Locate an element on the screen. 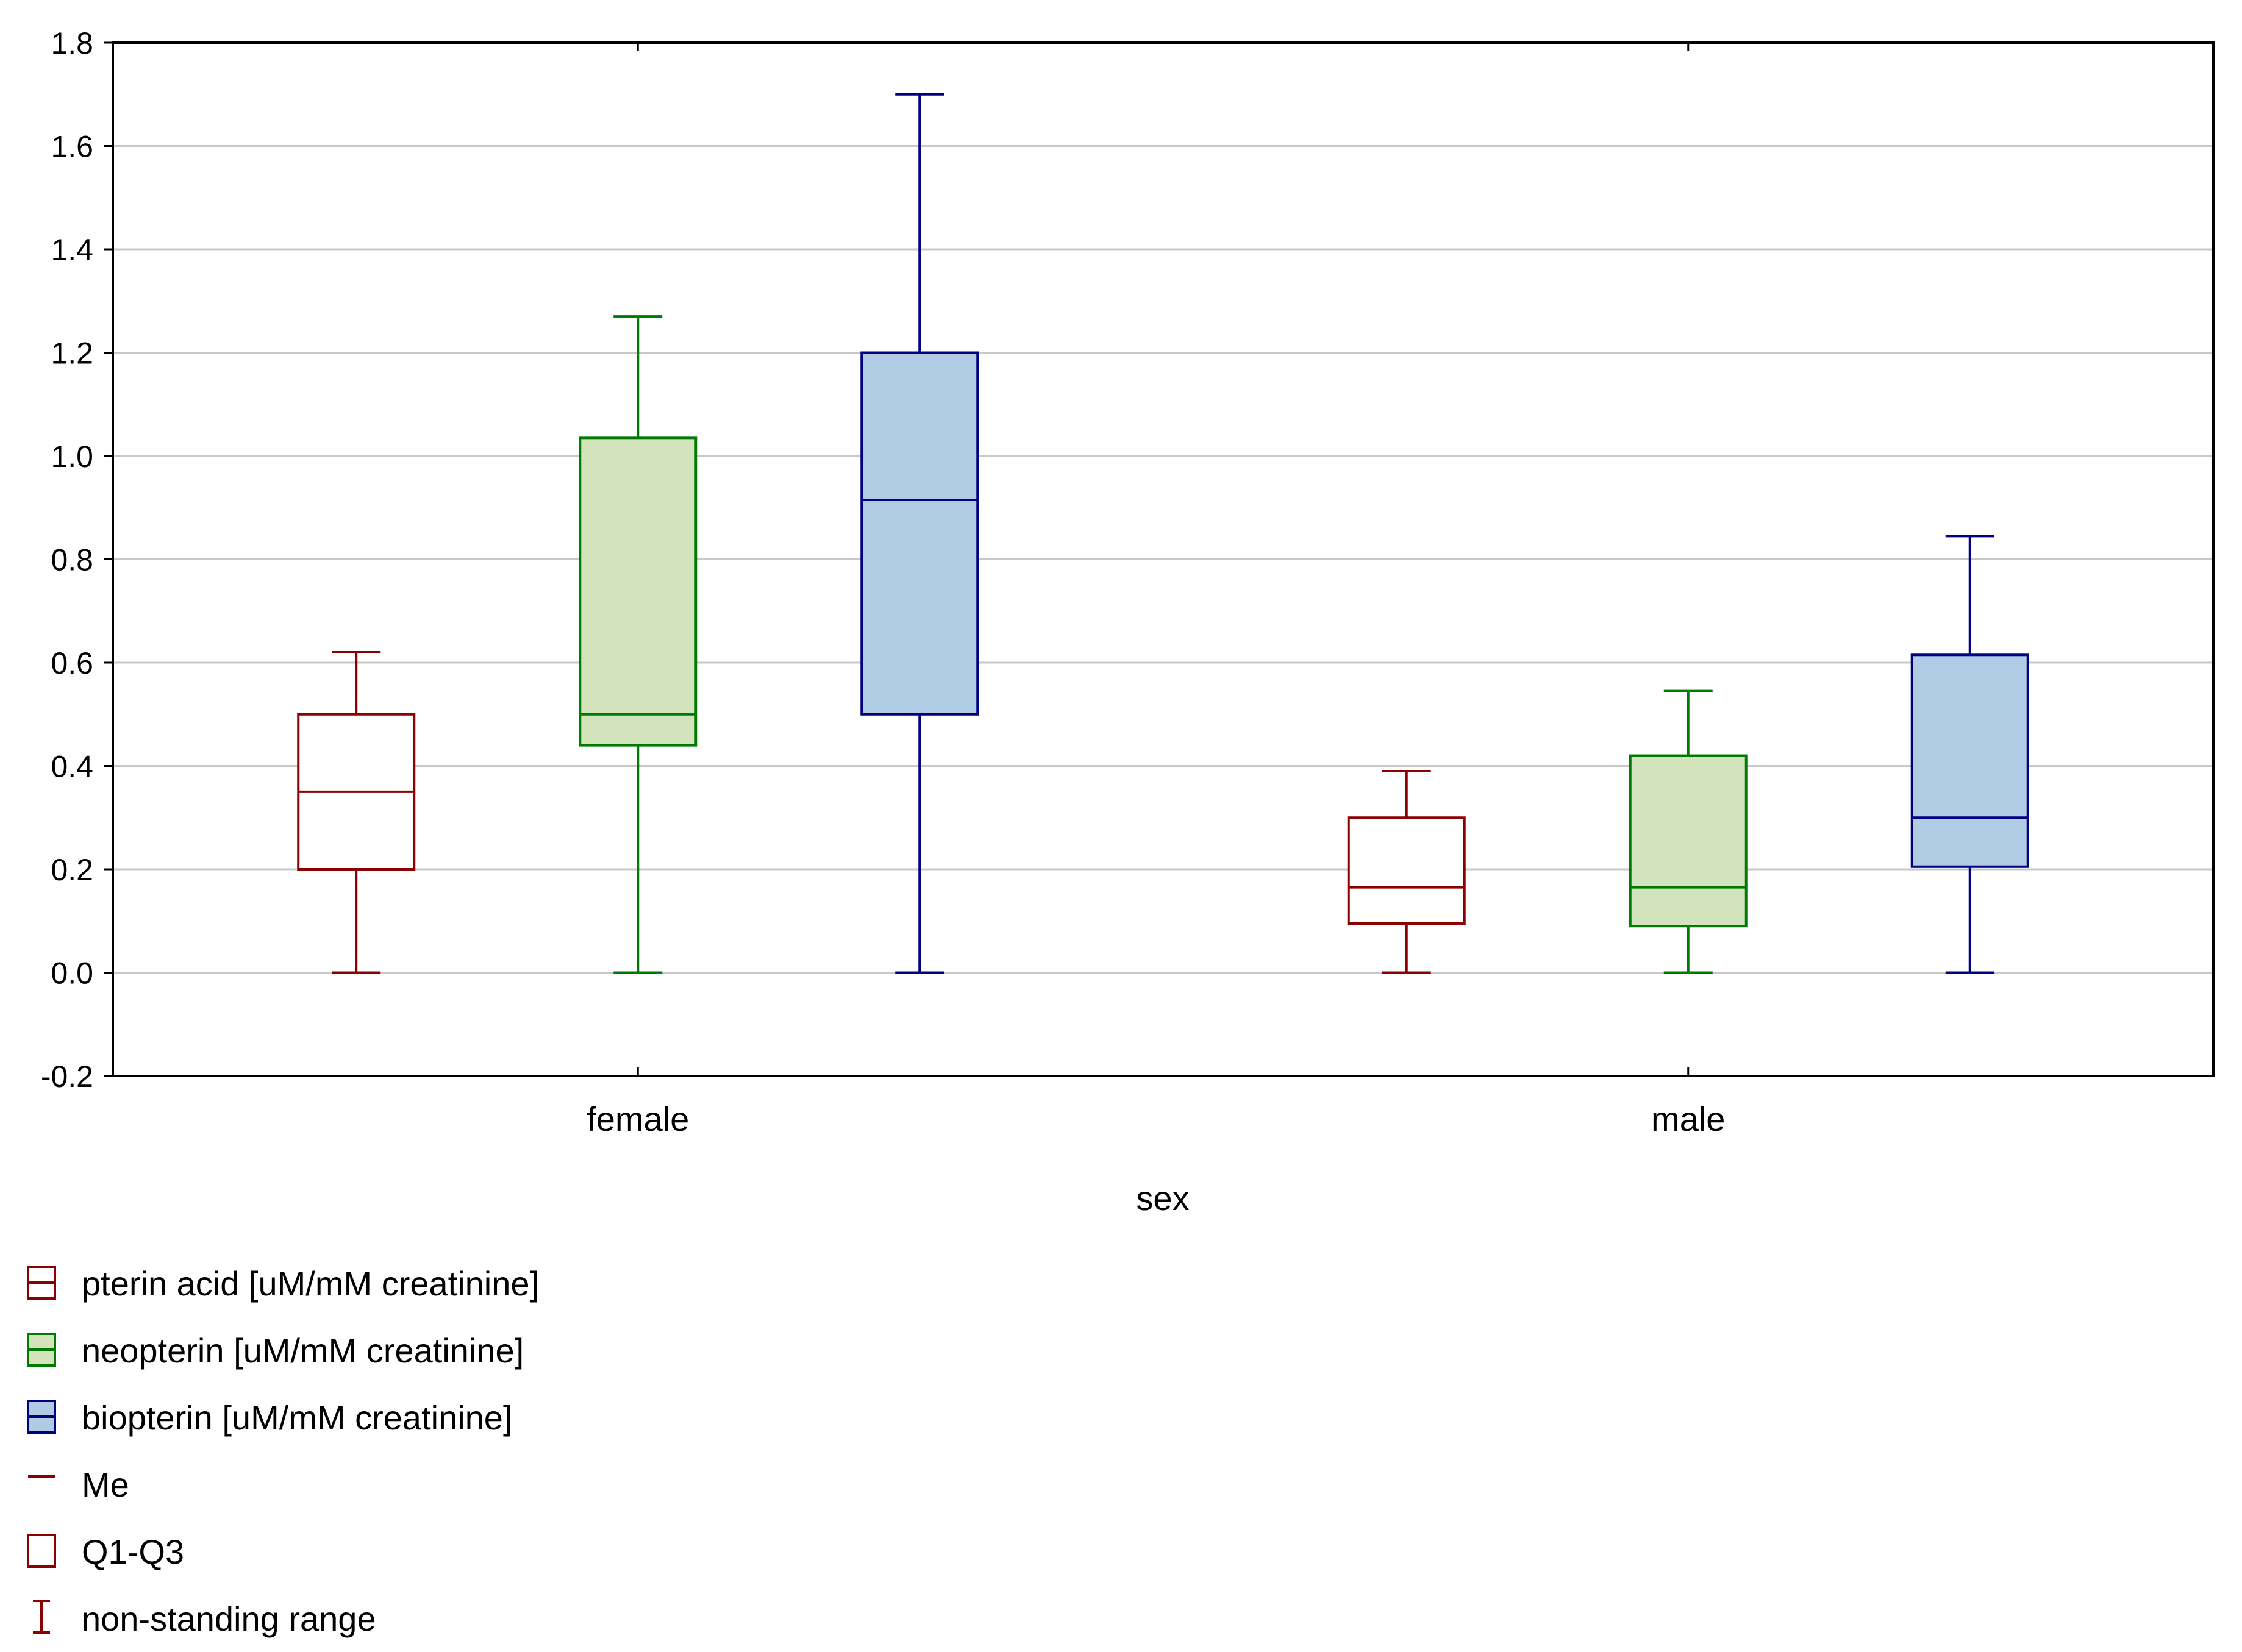 Image resolution: width=2242 pixels, height=1652 pixels. y-tick-label: 1.6 is located at coordinates (72, 147).